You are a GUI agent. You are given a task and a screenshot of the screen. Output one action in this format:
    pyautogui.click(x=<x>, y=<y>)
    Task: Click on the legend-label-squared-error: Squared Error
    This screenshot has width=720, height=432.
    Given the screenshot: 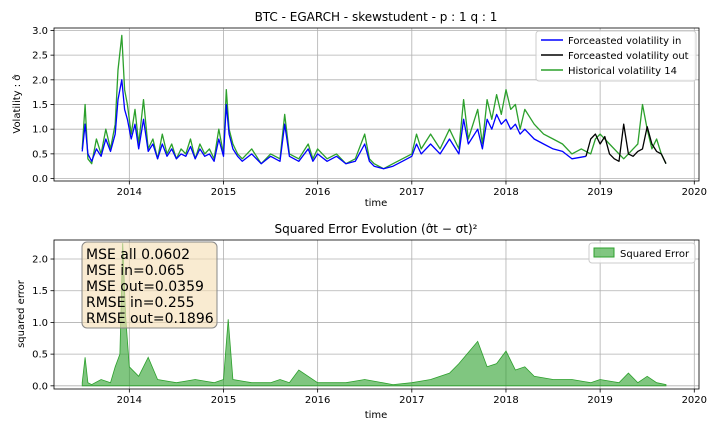 What is the action you would take?
    pyautogui.click(x=655, y=254)
    